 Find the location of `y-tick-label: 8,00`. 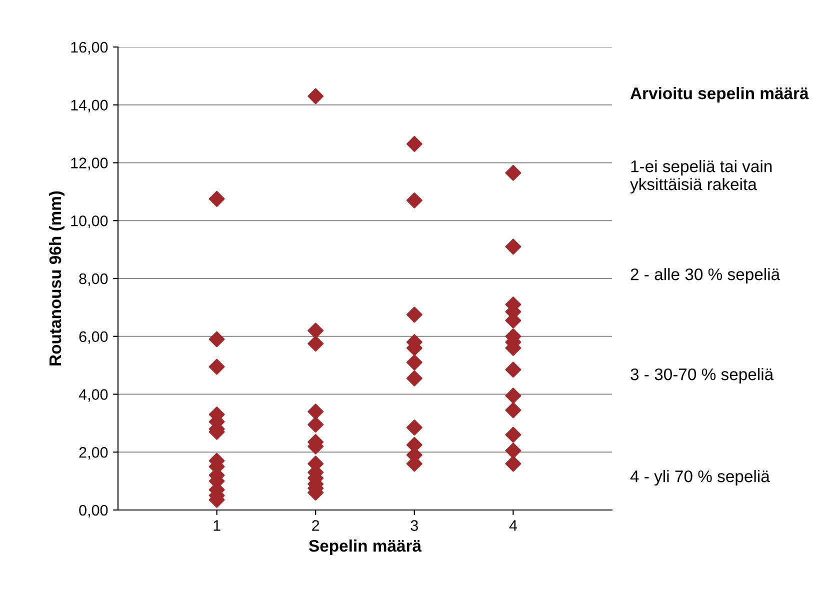

y-tick-label: 8,00 is located at coordinates (93, 279).